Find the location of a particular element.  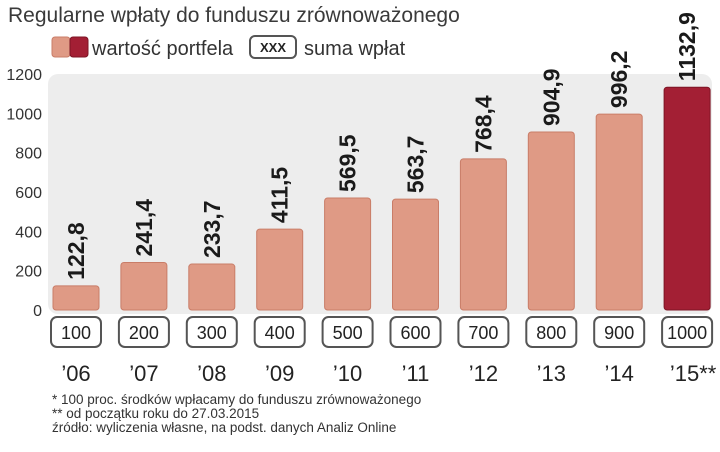

y-tick-label: 200 is located at coordinates (28, 272).